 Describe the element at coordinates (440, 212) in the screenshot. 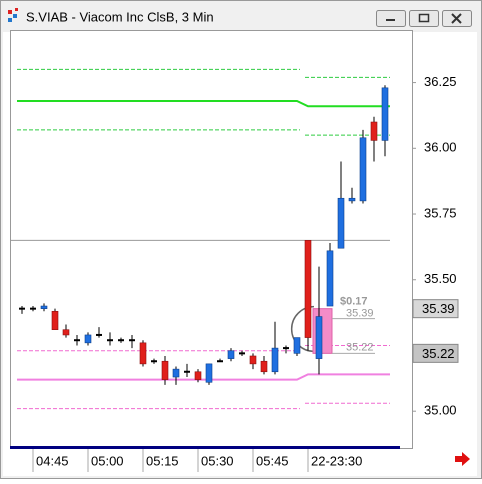

I see `y-tick-label: 35.75` at that location.